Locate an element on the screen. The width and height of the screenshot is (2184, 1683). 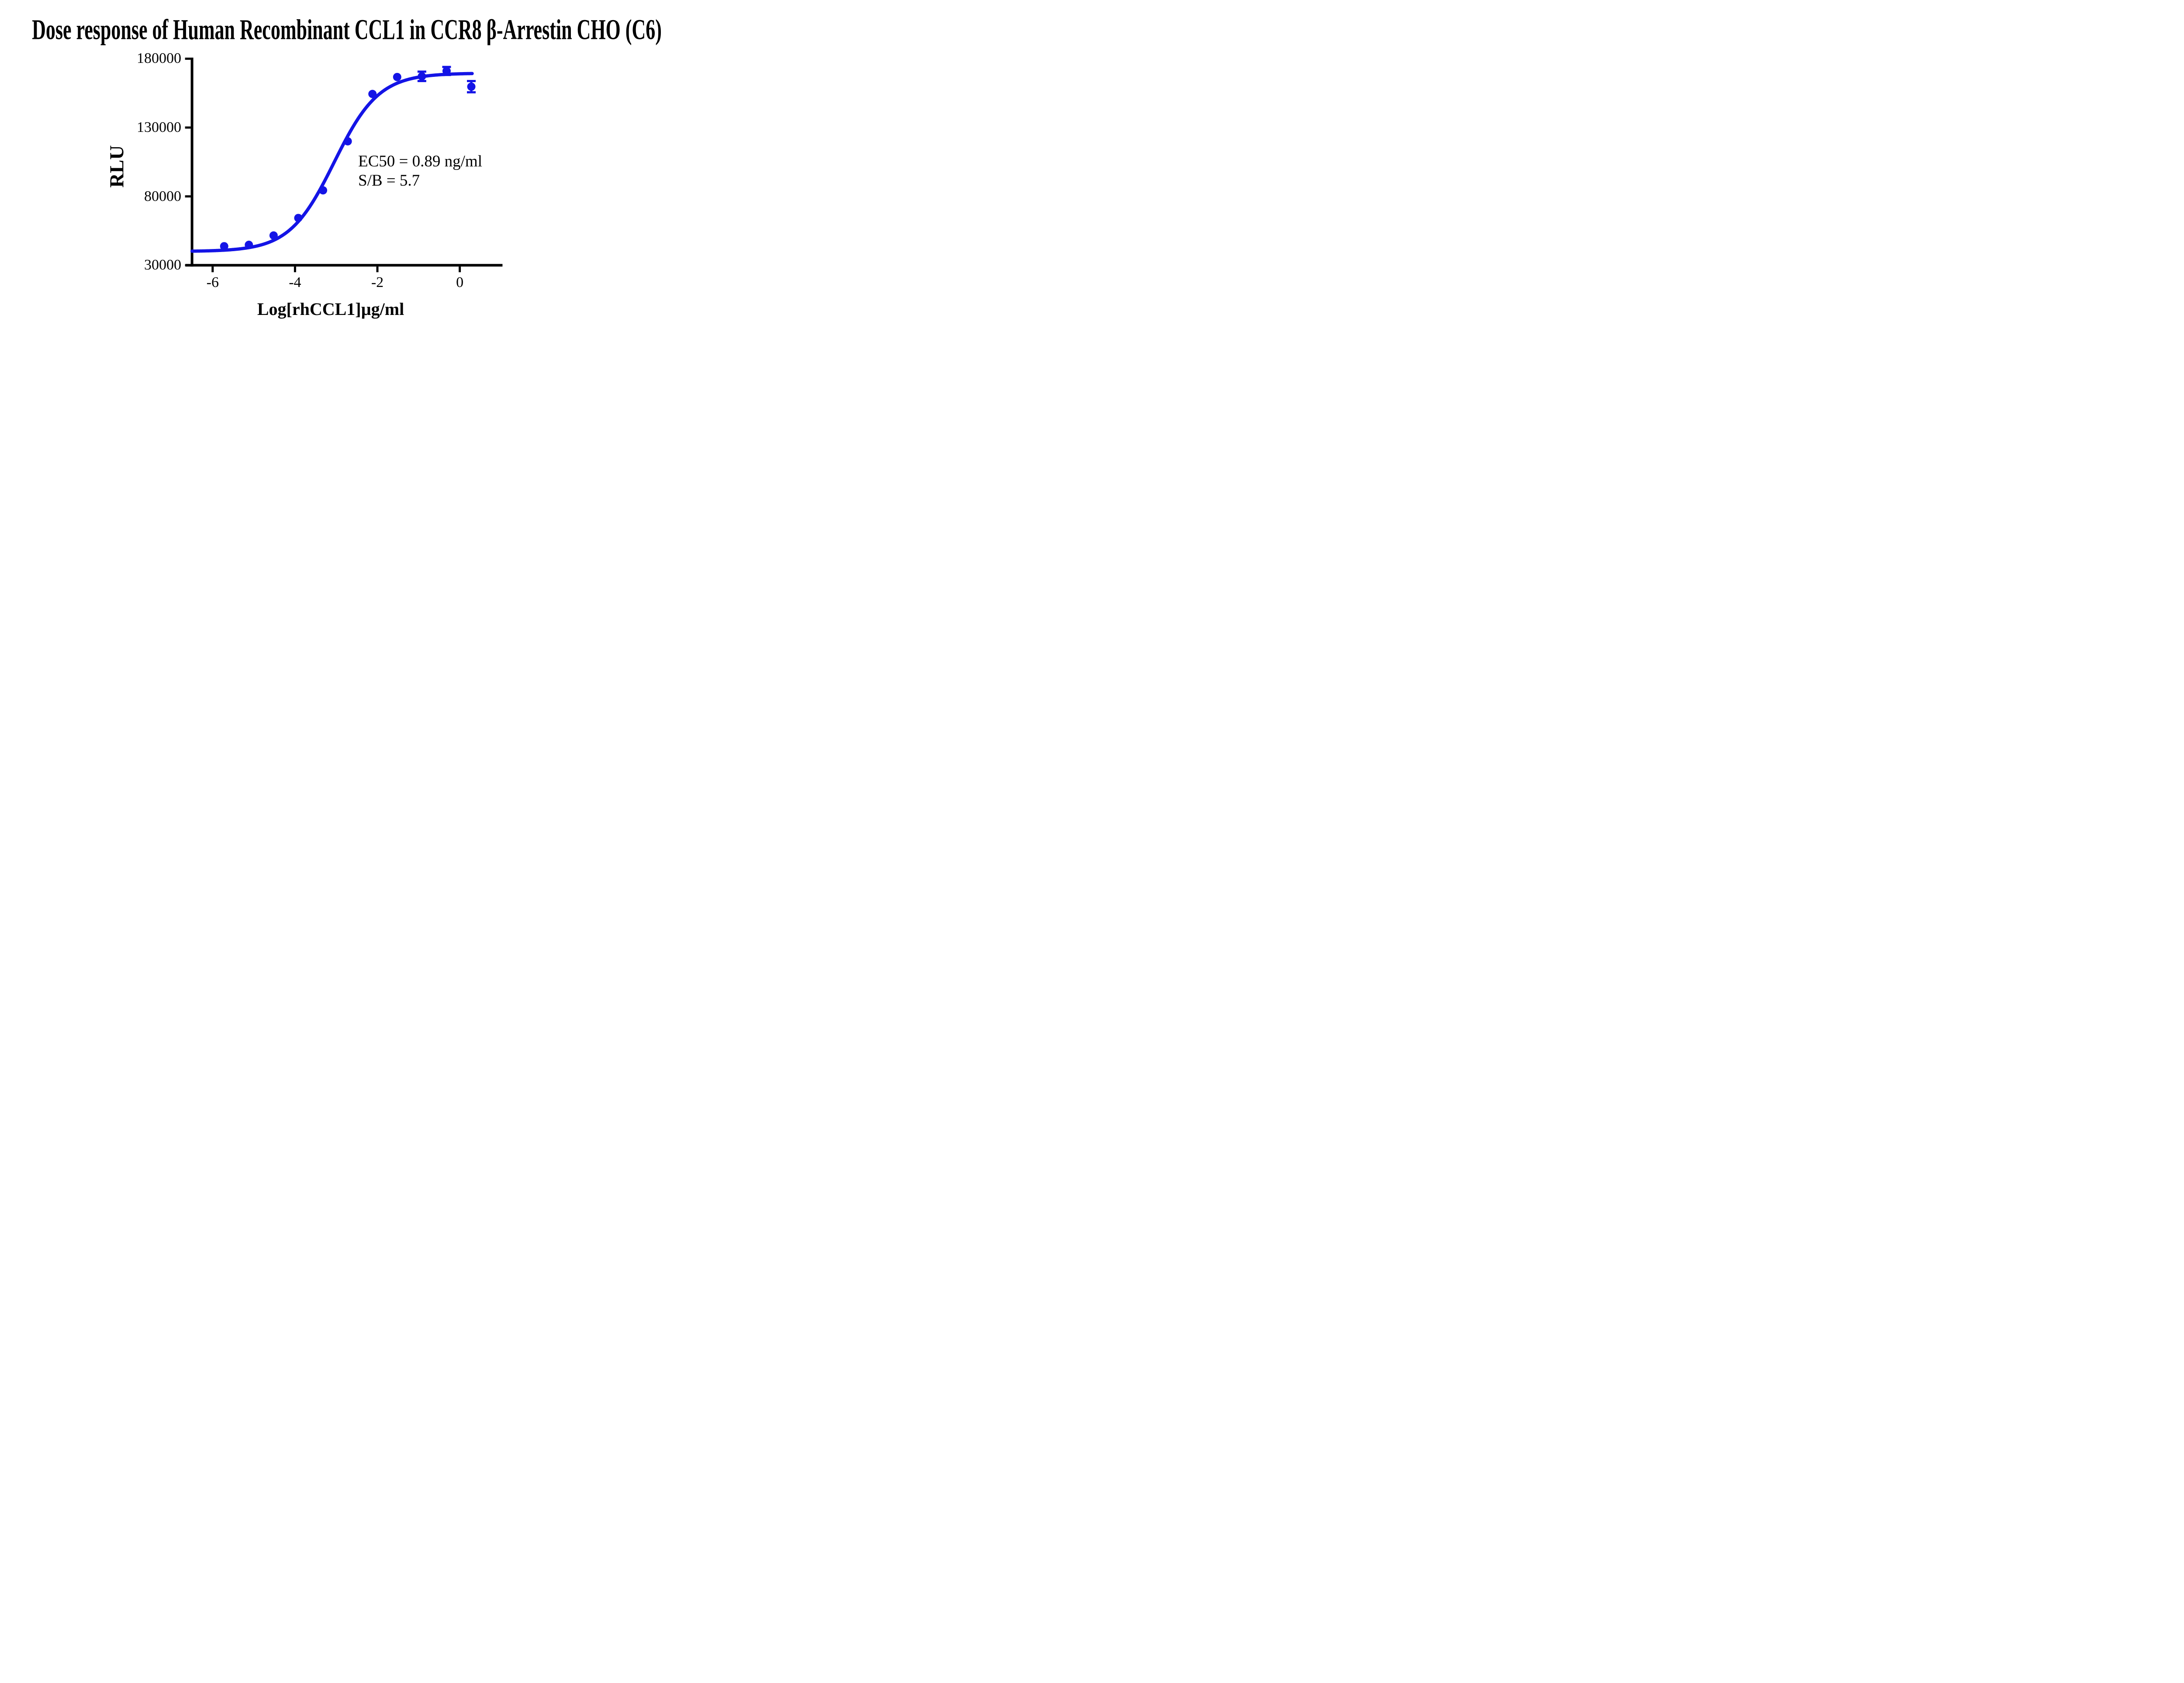
x-tick-label: -2 is located at coordinates (377, 282).